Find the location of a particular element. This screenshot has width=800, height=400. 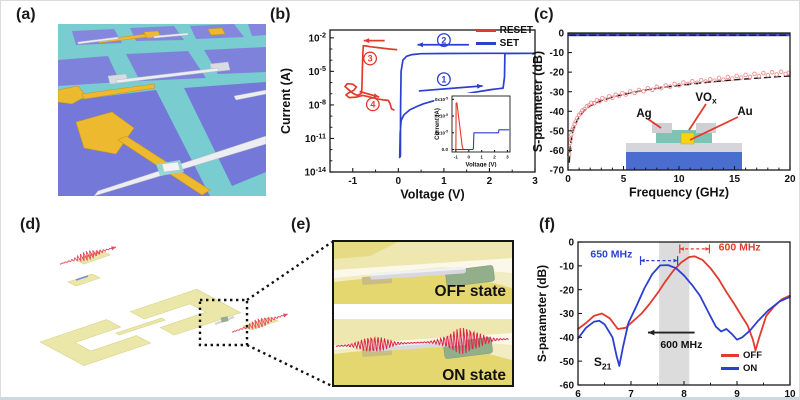

y-tick-label: -50 is located at coordinates (557, 131).